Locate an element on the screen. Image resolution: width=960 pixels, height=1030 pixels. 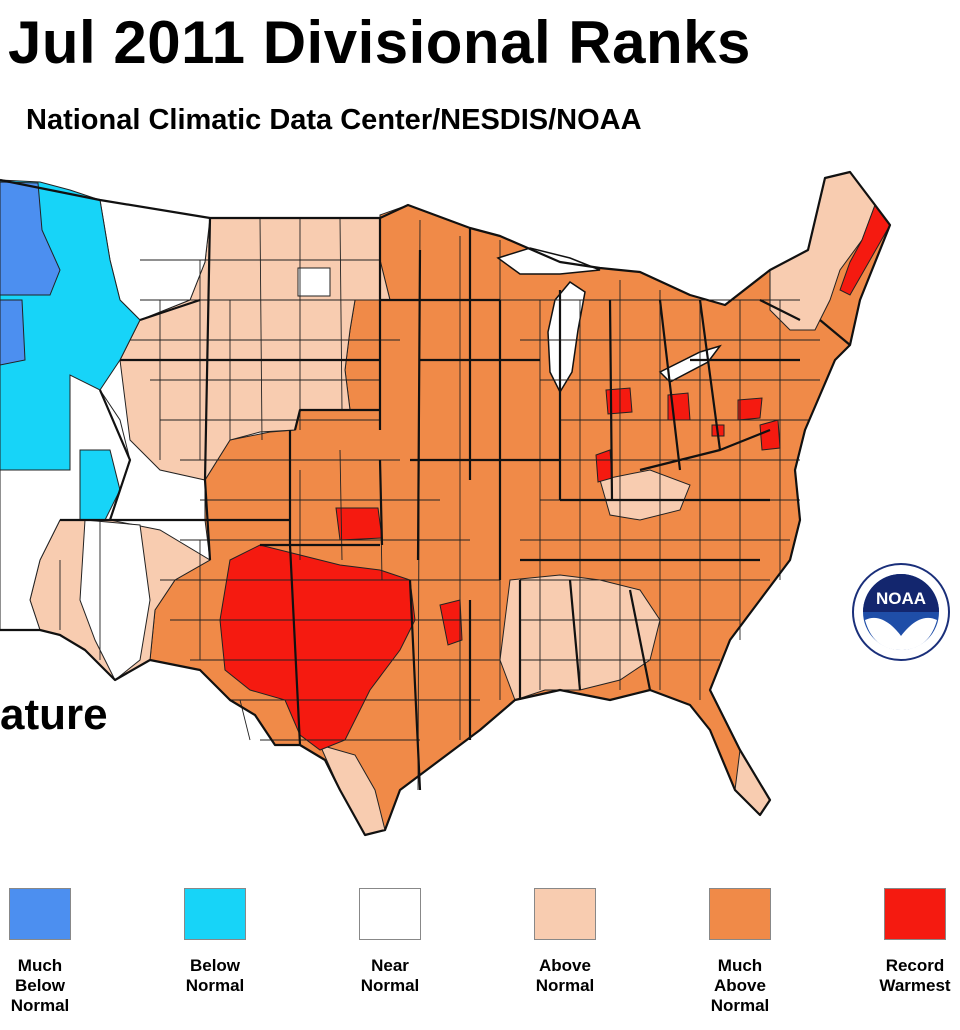
legend-item: Above Normal is located at coordinates (565, 942).